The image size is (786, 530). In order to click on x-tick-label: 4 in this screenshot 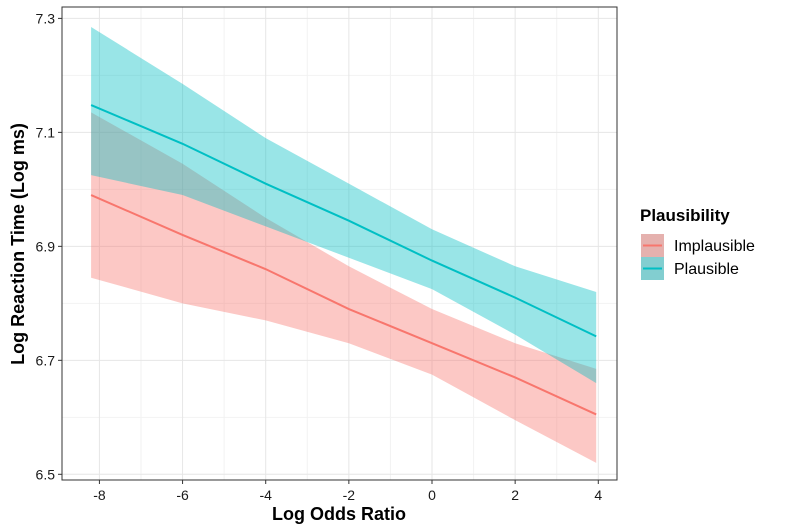, I will do `click(598, 495)`.